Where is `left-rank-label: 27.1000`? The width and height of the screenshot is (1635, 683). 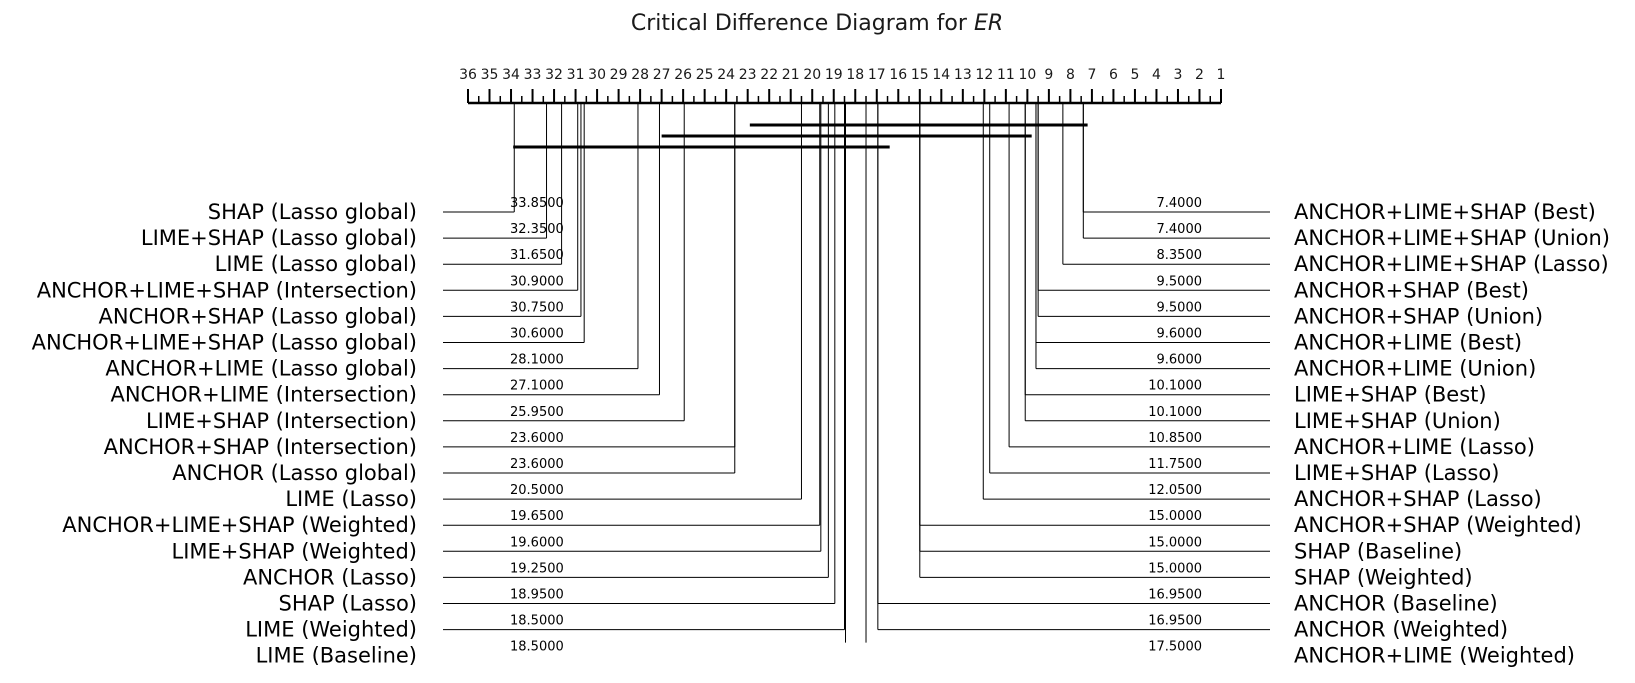 left-rank-label: 27.1000 is located at coordinates (537, 386).